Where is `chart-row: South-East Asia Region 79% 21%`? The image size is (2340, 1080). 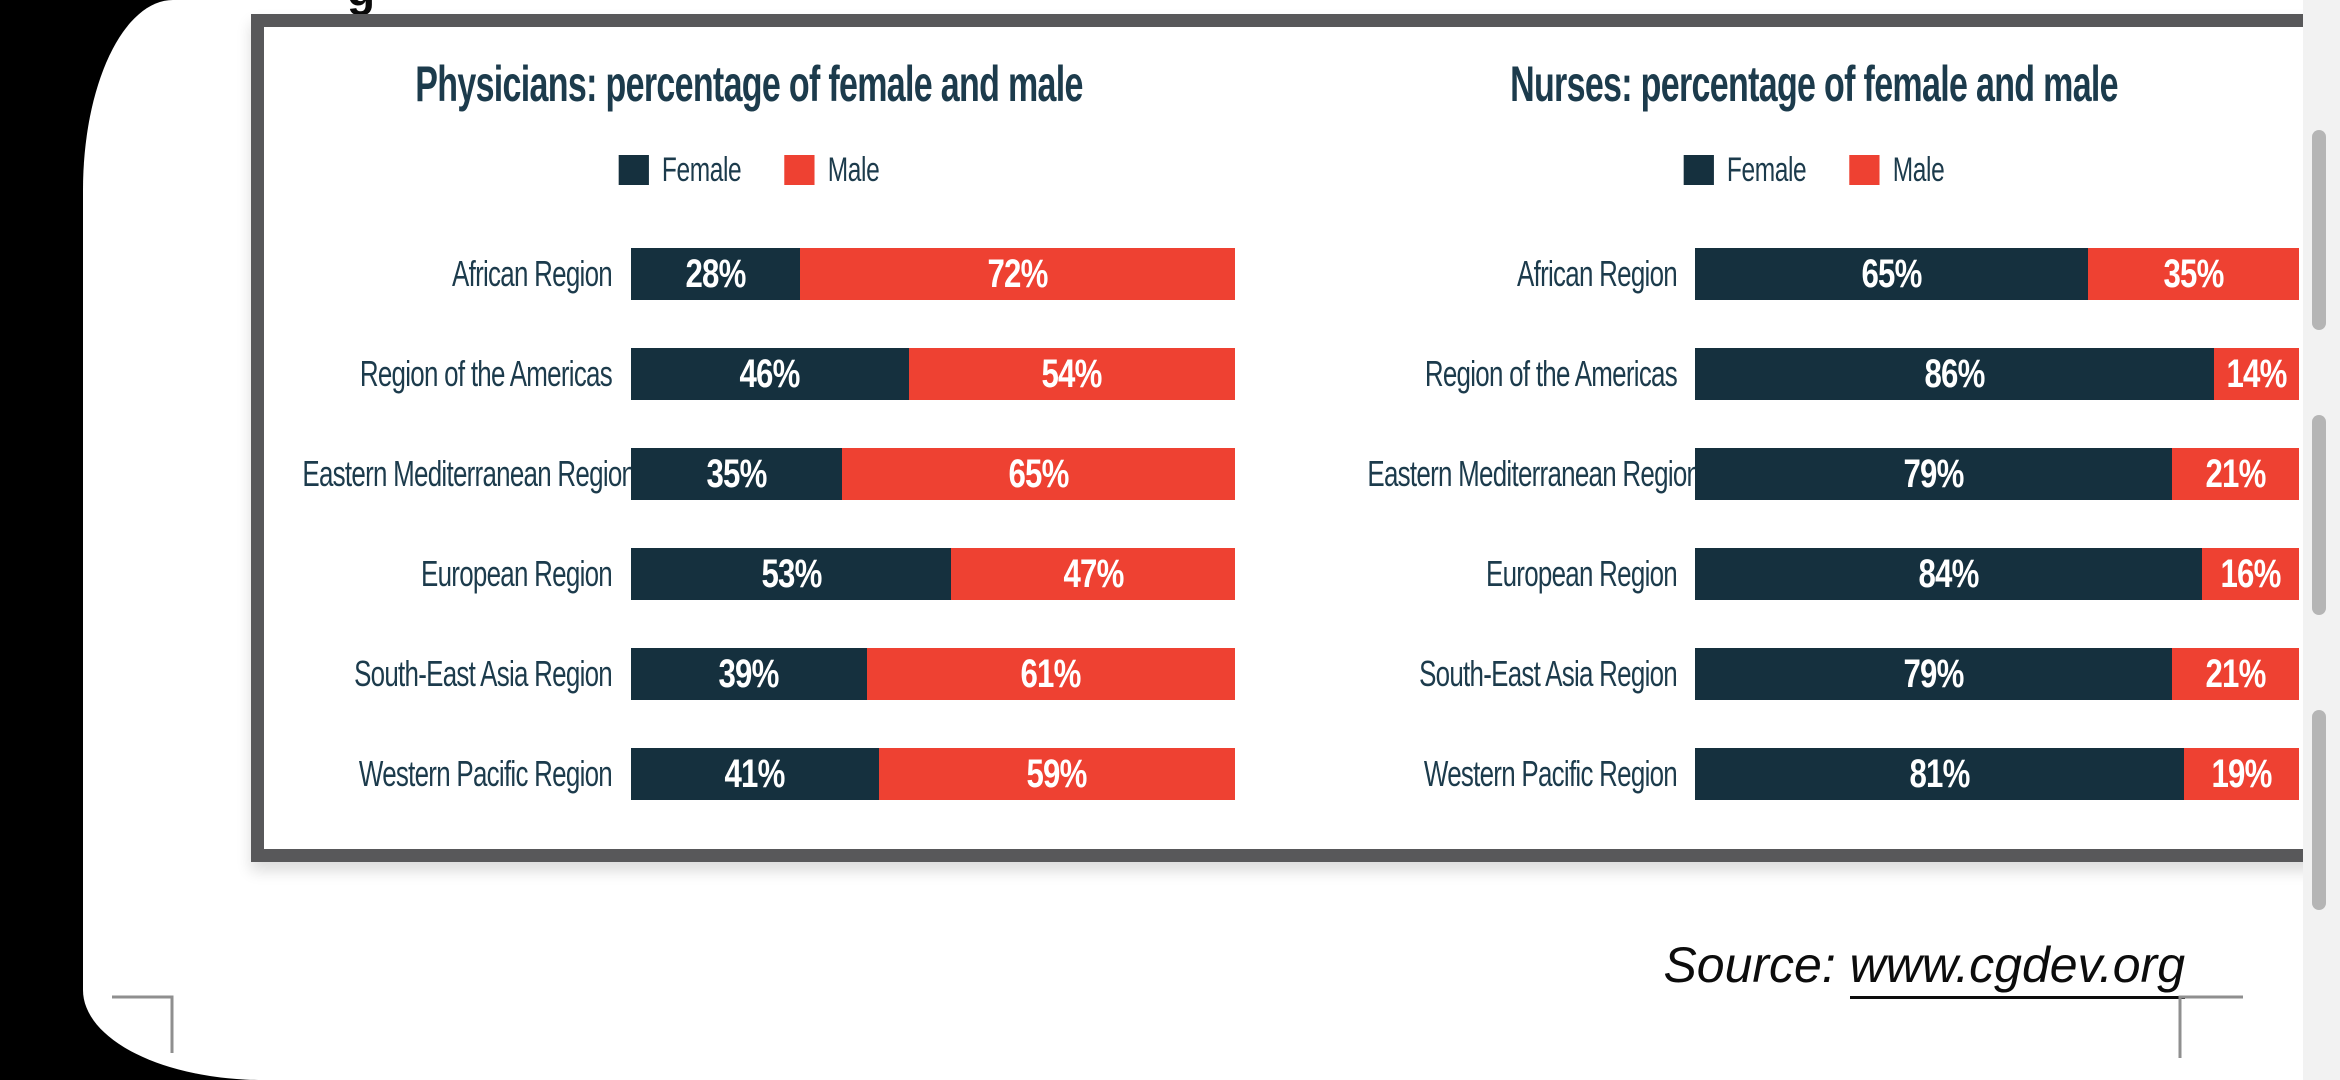
chart-row: South-East Asia Region 79% 21% is located at coordinates (1293, 674).